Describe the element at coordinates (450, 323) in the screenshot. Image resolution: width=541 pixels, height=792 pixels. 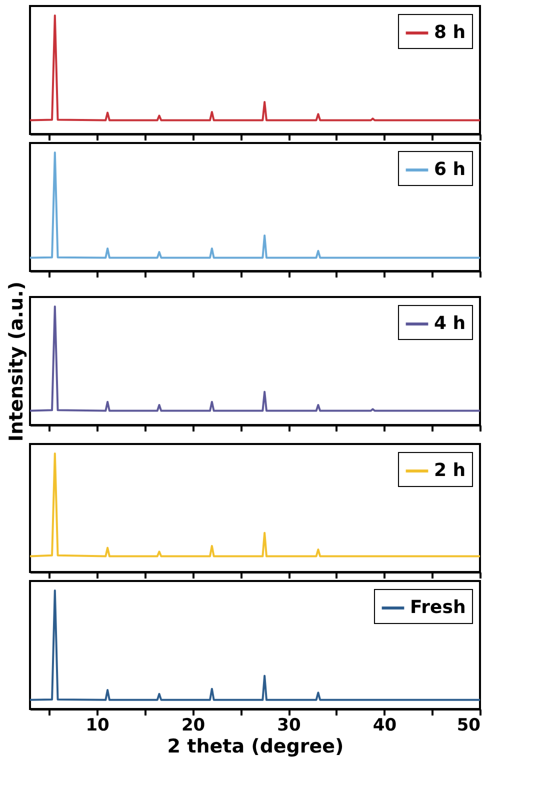
I see `legend-label: 4 h` at that location.